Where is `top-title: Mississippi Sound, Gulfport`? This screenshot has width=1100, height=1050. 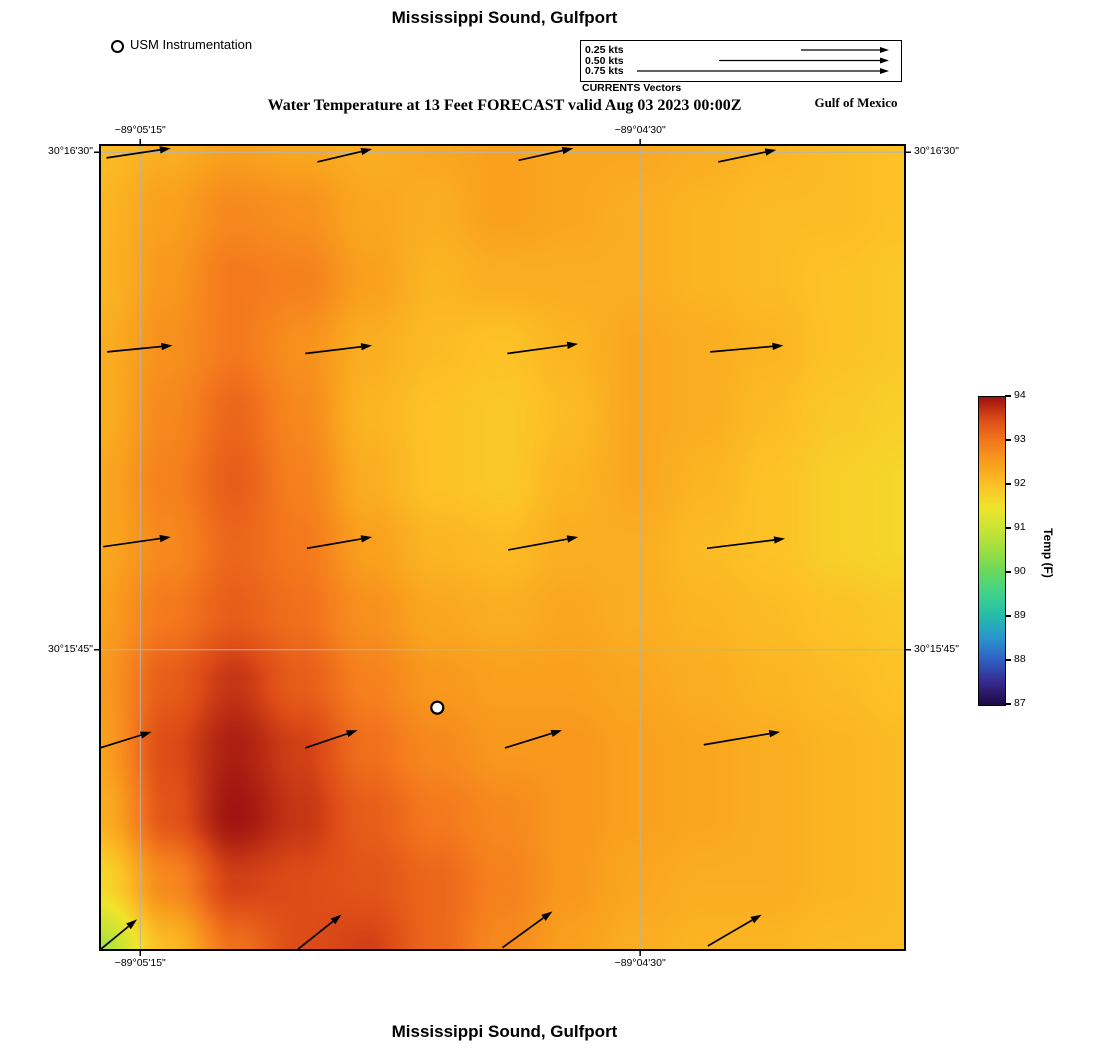 top-title: Mississippi Sound, Gulfport is located at coordinates (504, 17).